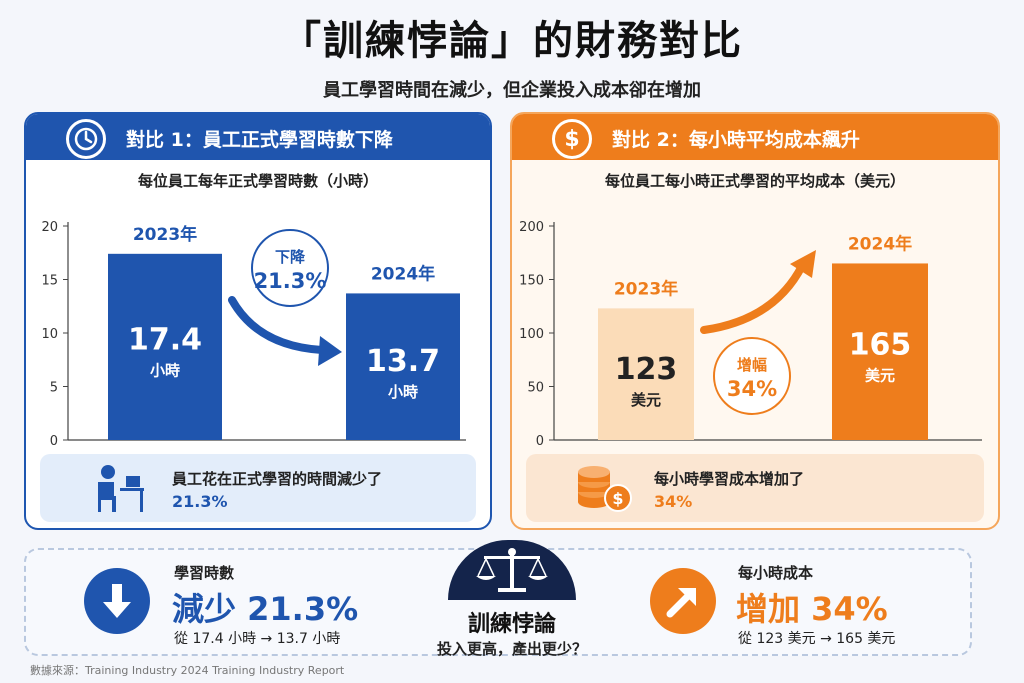 This screenshot has width=1024, height=683. I want to click on summary-center-title: 訓練悖論, so click(511, 624).